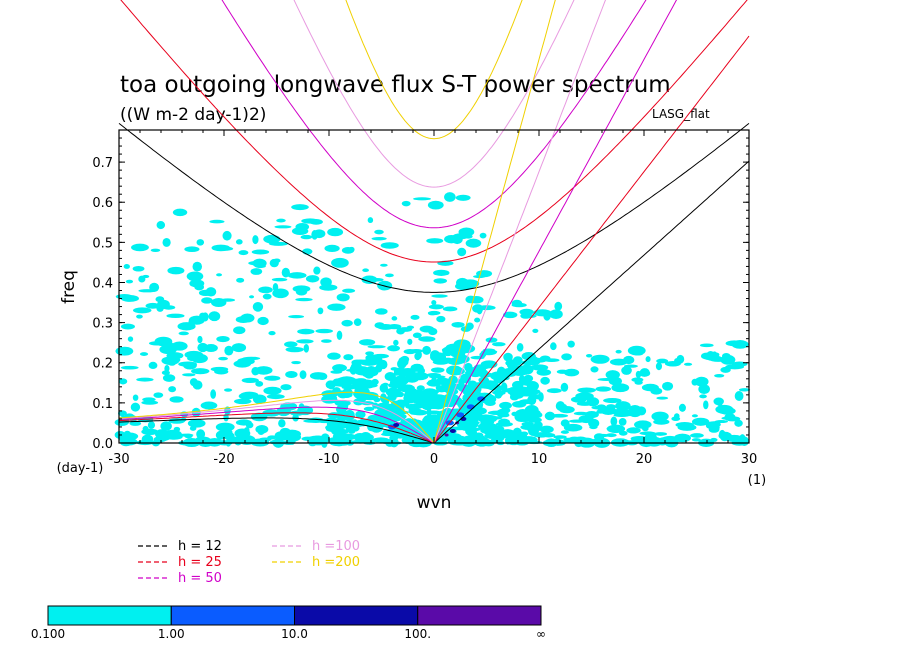 This screenshot has height=654, width=904. Describe the element at coordinates (200, 578) in the screenshot. I see `legend-label: h = 50` at that location.